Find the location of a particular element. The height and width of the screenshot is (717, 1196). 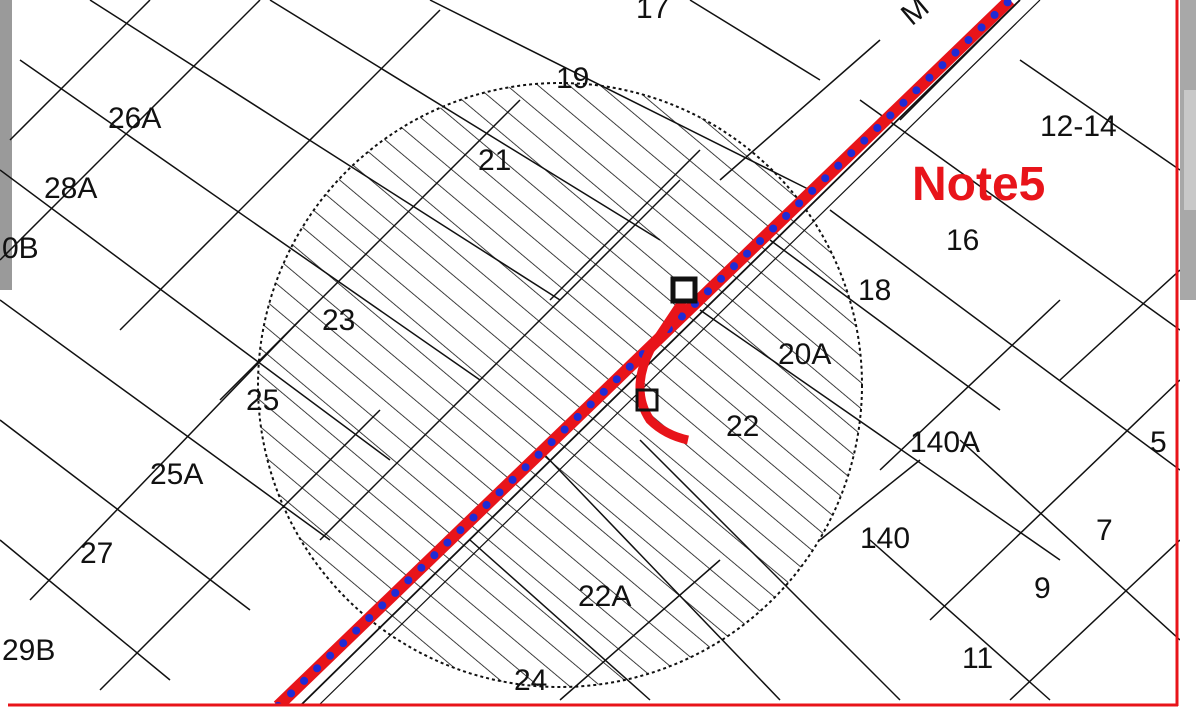

parcel-label: 17 is located at coordinates (652, 12).